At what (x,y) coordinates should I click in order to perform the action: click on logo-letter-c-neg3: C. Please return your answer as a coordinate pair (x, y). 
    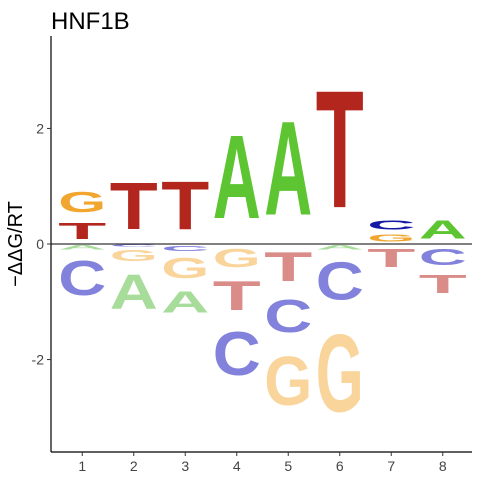
    Looking at the image, I should click on (185, 248).